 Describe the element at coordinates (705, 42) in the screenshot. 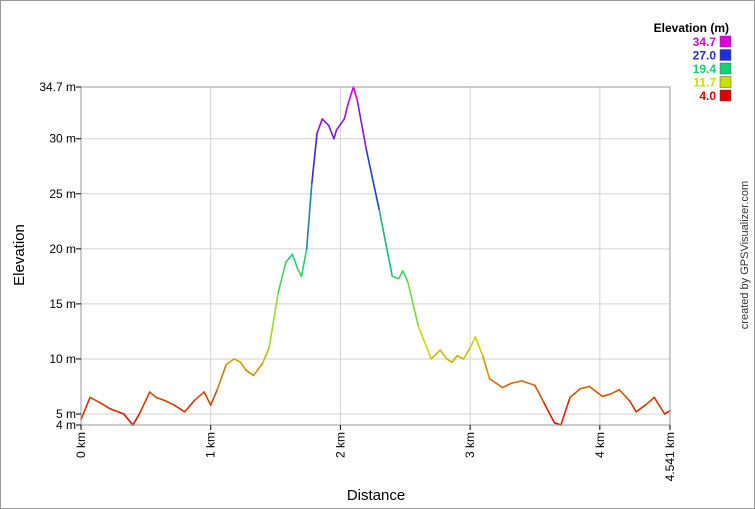

I see `legend-value: 34.7` at that location.